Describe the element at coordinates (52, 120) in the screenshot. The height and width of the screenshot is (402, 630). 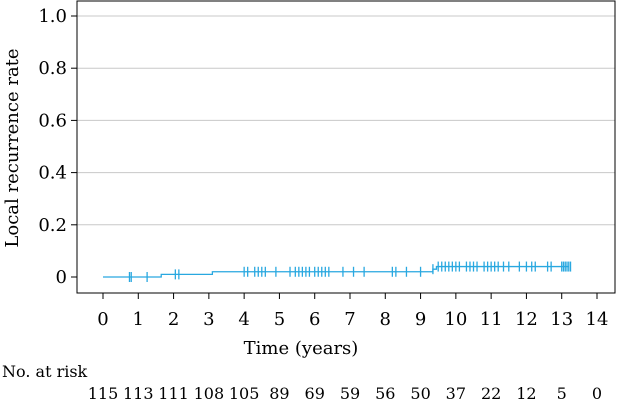
I see `y-tick-label-3: 0.6` at that location.